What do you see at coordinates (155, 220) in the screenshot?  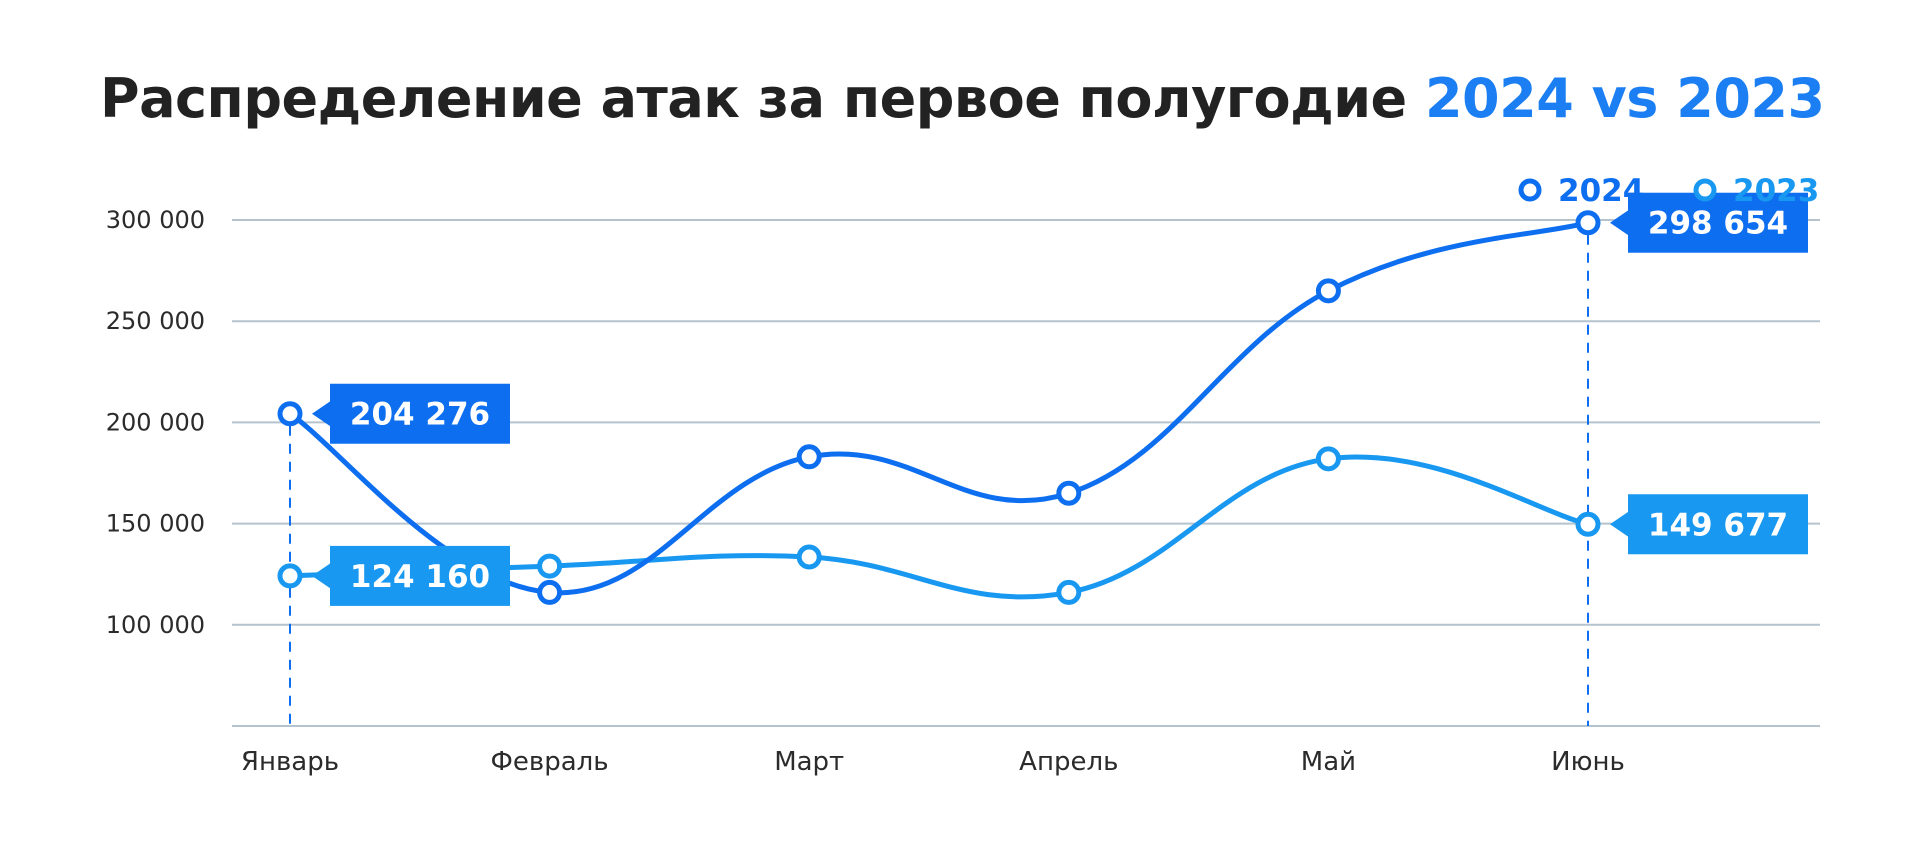 I see `y-tick-label: 300 000` at bounding box center [155, 220].